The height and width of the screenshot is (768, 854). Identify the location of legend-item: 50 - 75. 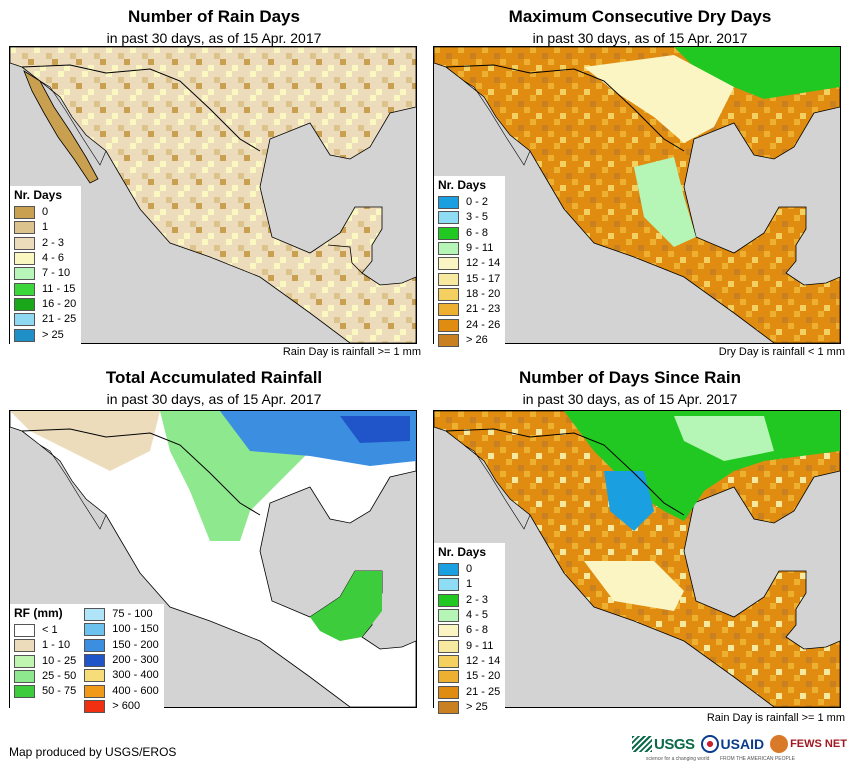
(45, 691).